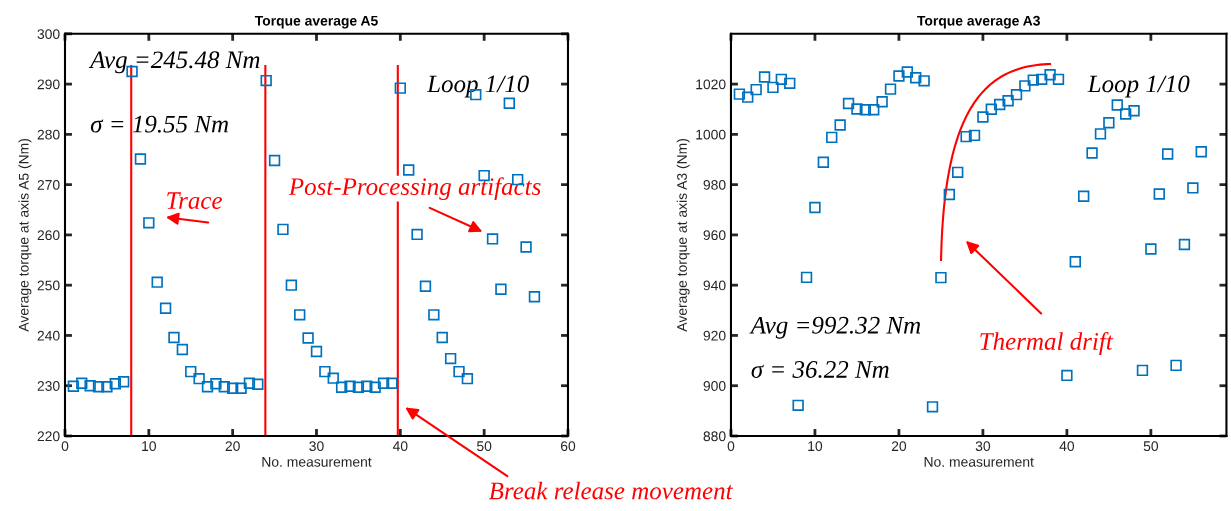 This screenshot has height=511, width=1231. I want to click on annotation: Trace, so click(194, 200).